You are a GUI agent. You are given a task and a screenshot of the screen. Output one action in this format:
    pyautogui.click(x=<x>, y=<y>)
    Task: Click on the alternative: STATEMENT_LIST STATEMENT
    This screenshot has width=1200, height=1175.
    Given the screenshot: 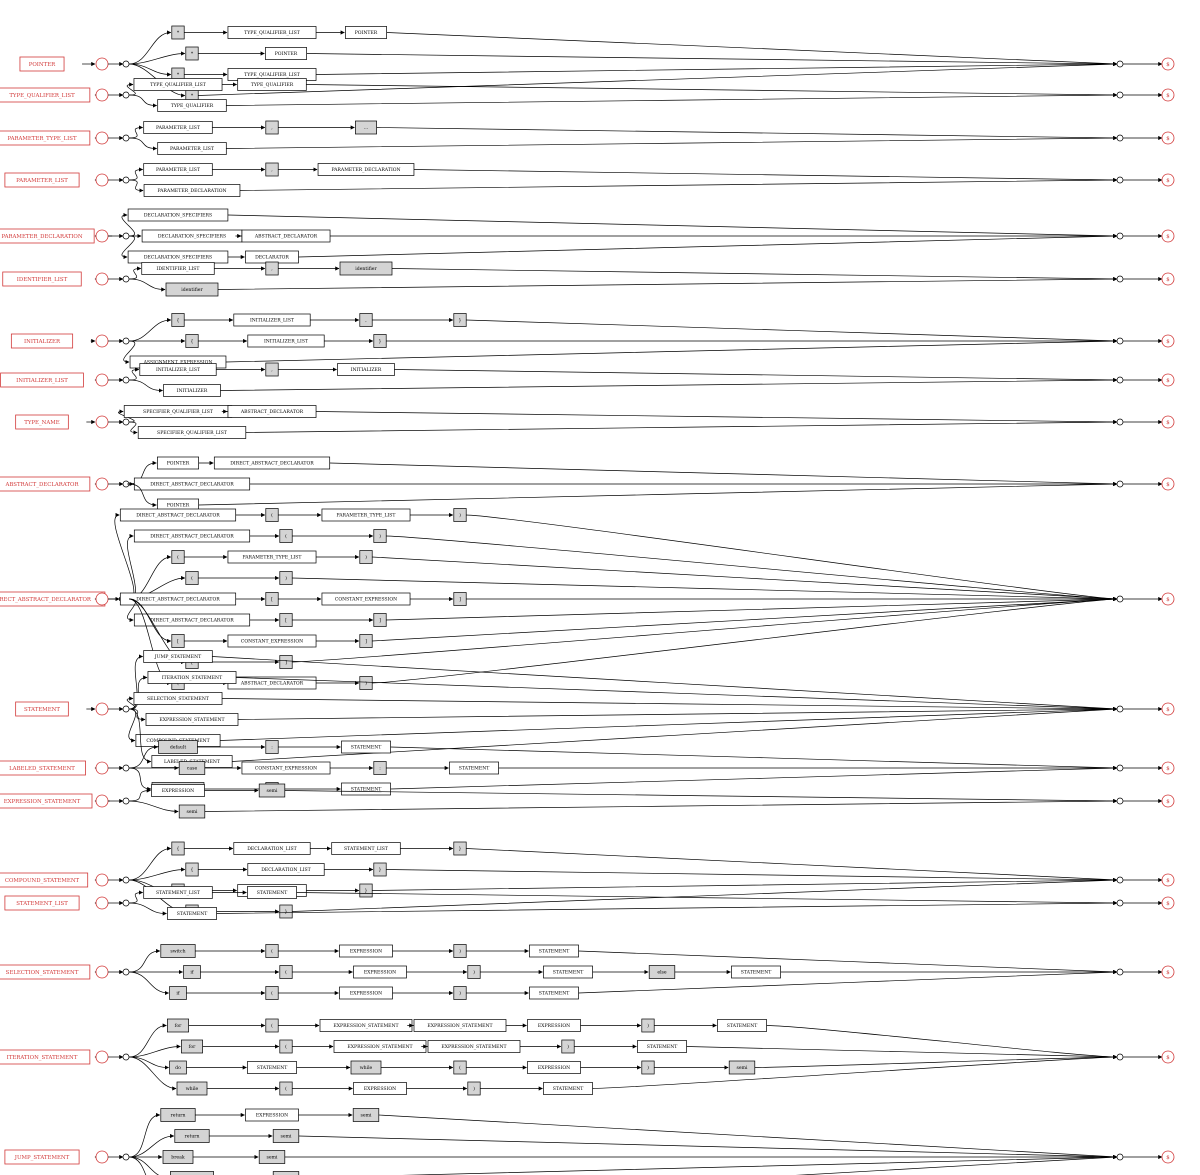 What is the action you would take?
    pyautogui.click(x=623, y=896)
    